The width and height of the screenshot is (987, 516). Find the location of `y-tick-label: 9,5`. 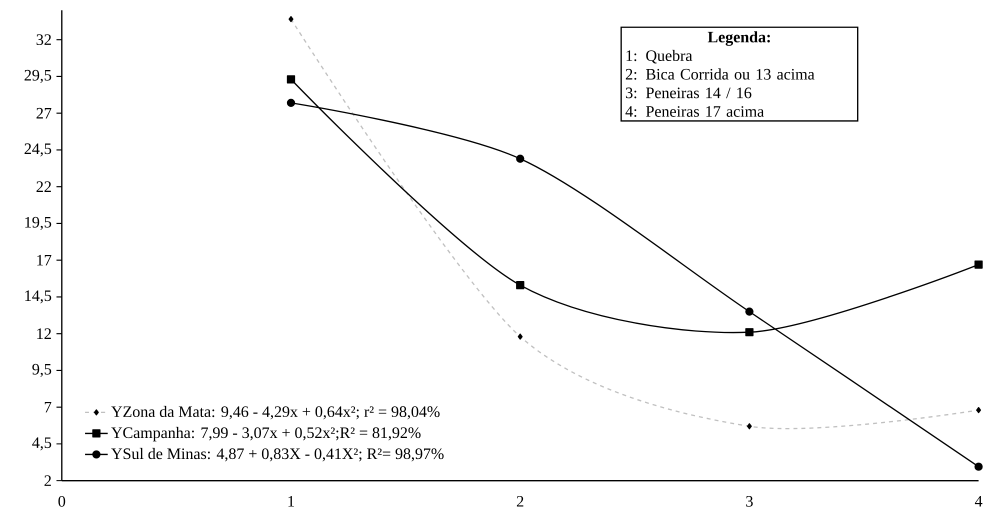

y-tick-label: 9,5 is located at coordinates (42, 371).